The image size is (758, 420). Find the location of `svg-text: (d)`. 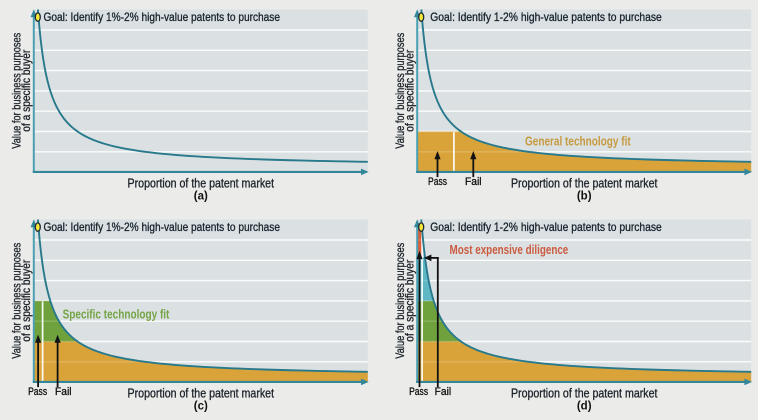

svg-text: (d) is located at coordinates (584, 407).